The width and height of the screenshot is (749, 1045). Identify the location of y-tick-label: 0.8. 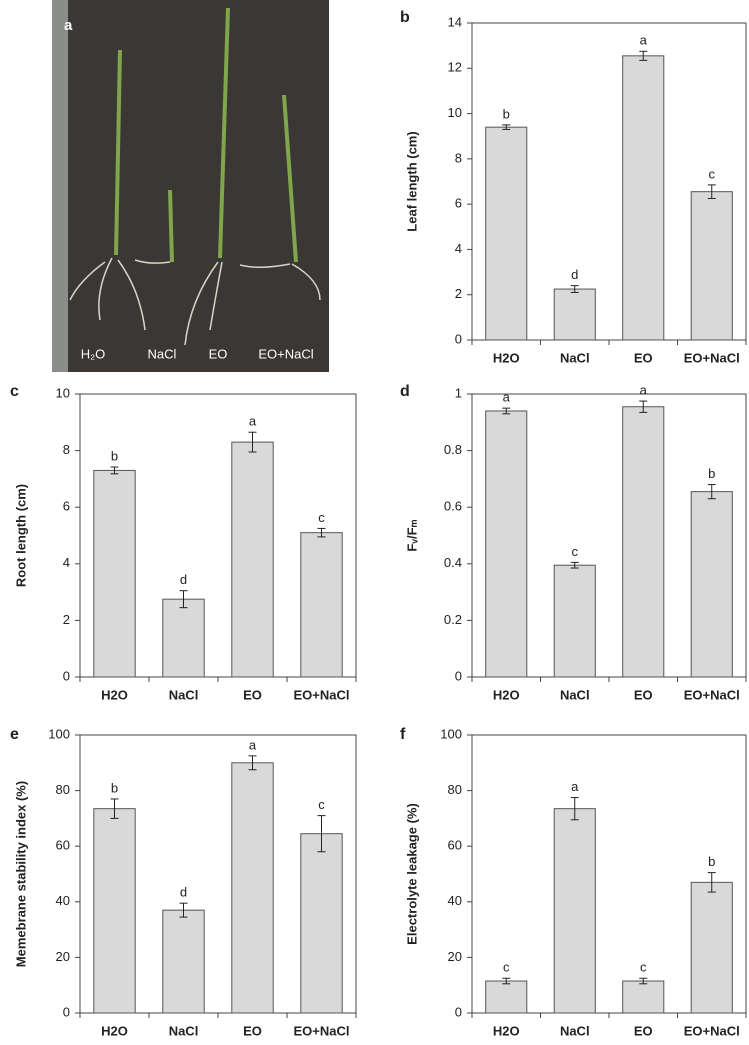
(453, 449).